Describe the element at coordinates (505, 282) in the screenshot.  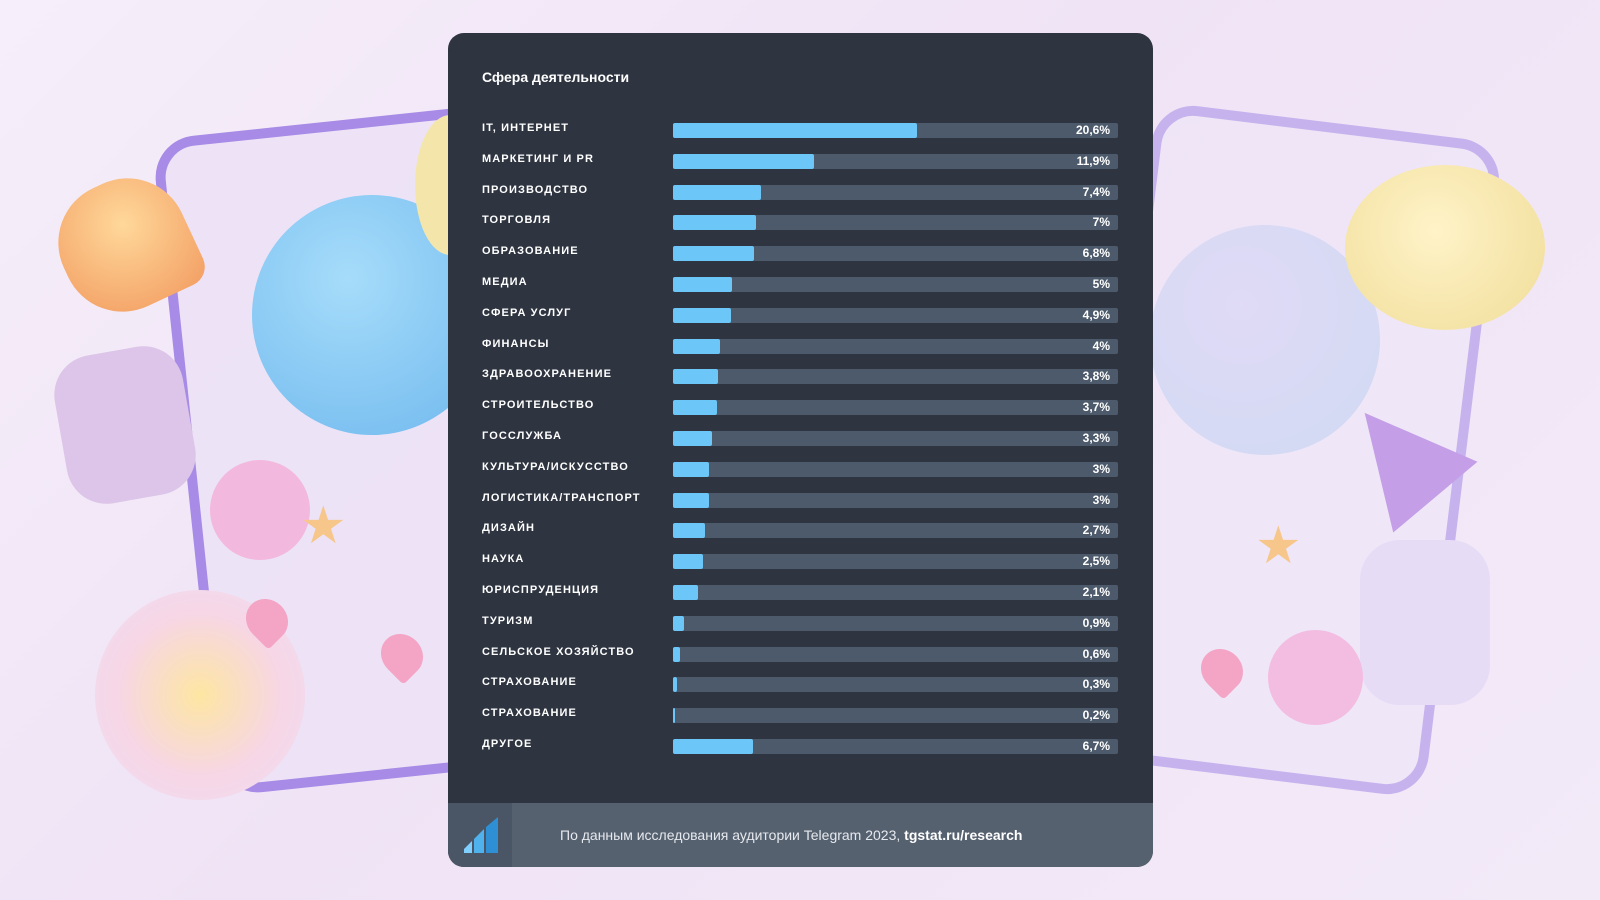
I see `category-label: МЕДИА` at that location.